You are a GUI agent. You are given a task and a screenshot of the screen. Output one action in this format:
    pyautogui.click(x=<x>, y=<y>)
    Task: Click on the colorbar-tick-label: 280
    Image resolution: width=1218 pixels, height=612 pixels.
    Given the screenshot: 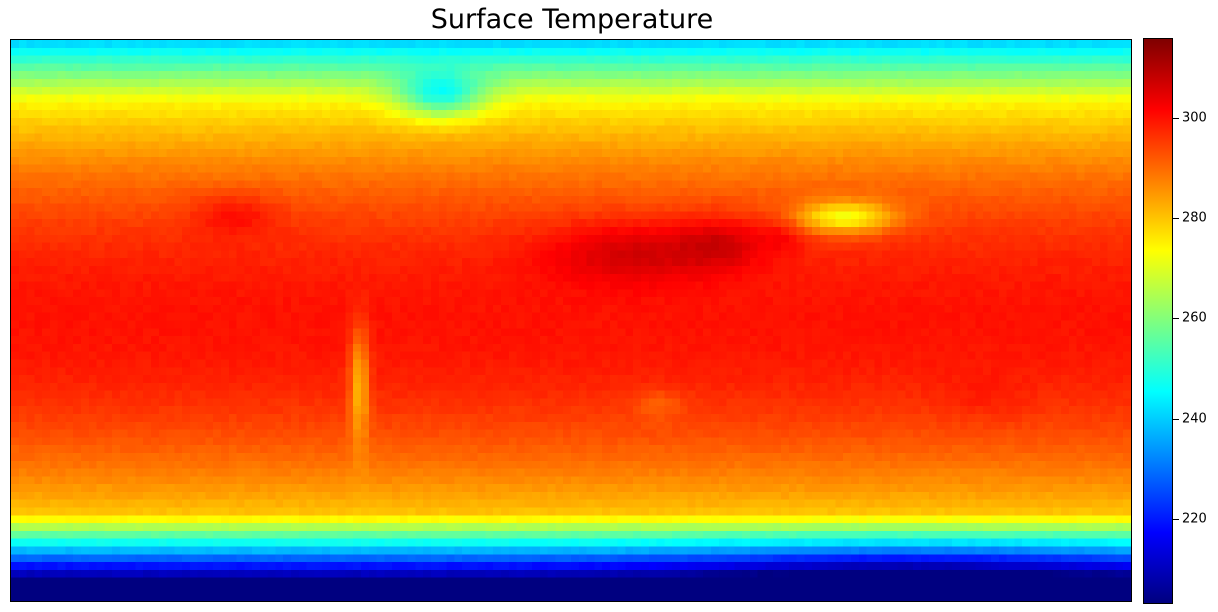 What is the action you would take?
    pyautogui.click(x=1194, y=218)
    